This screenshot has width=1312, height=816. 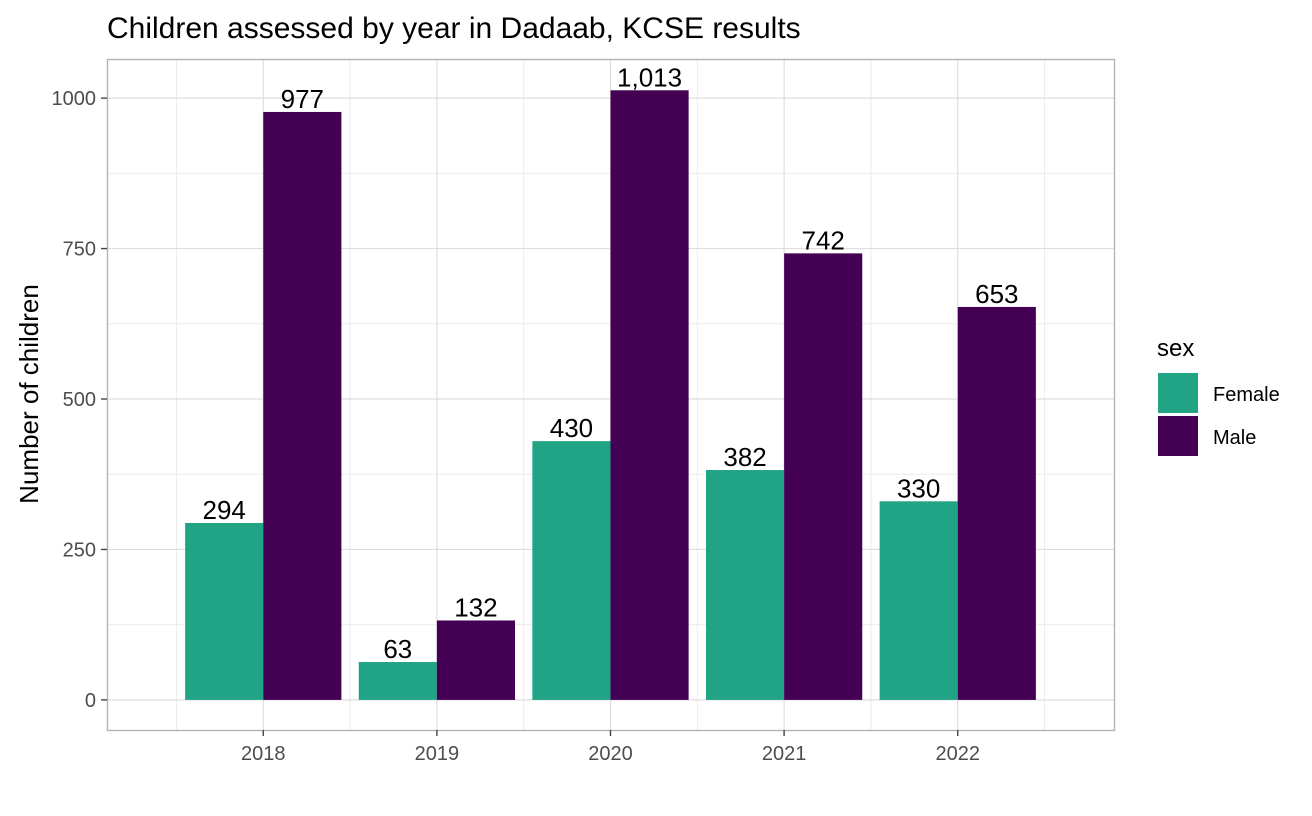 I want to click on bar-male-2022, so click(x=996, y=503).